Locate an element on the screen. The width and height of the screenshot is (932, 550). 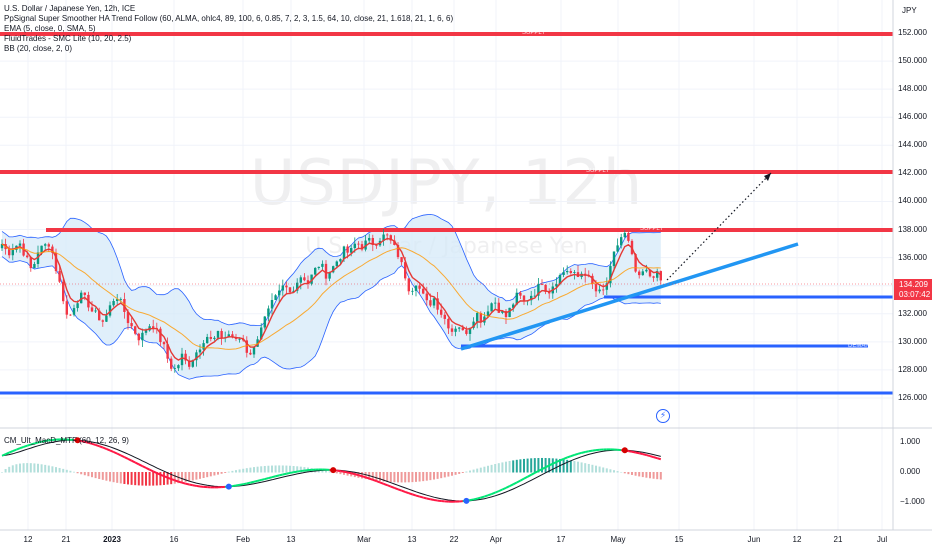
price-tick-label: 142.000 is located at coordinates (912, 173).